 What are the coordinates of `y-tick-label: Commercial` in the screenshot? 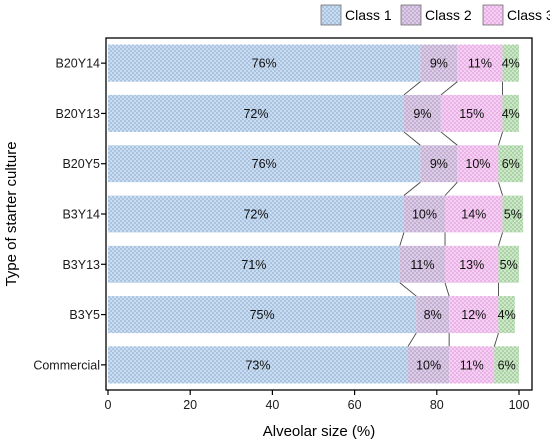 It's located at (66, 365).